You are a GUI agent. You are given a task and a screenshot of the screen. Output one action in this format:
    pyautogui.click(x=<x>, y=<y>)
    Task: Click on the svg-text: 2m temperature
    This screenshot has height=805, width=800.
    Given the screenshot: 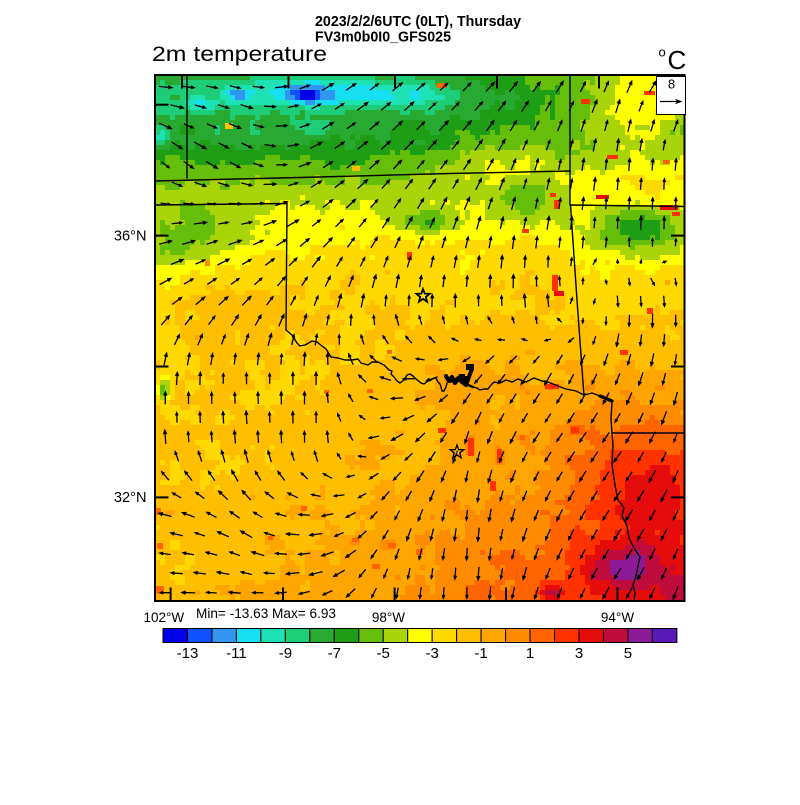 What is the action you would take?
    pyautogui.click(x=239, y=54)
    